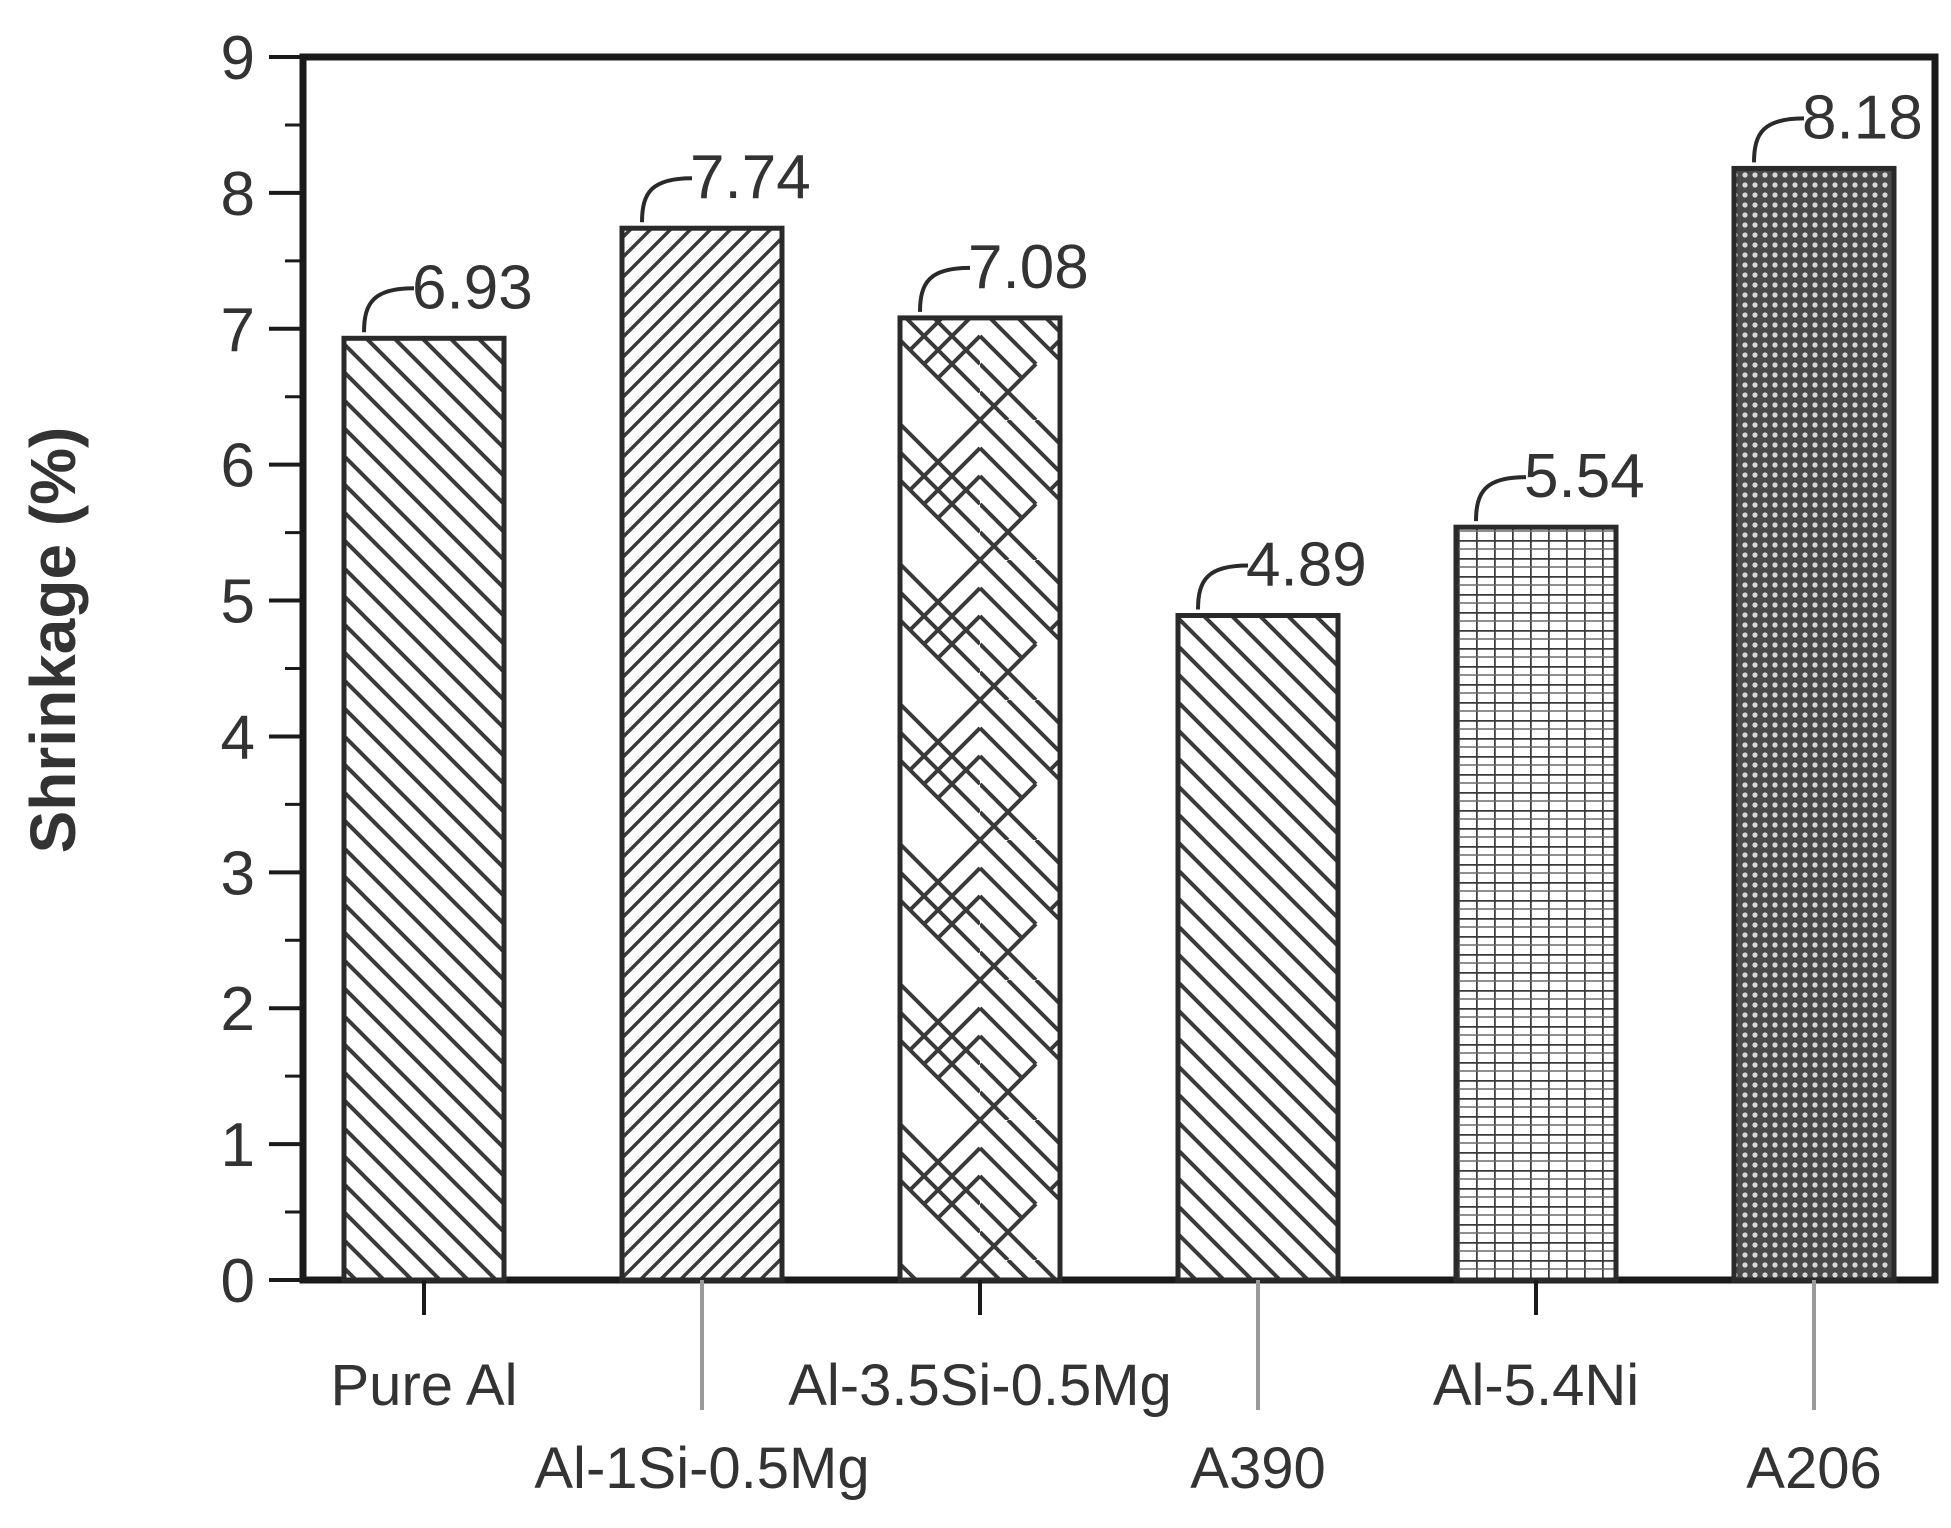  What do you see at coordinates (750, 177) in the screenshot?
I see `value-label: 7.74` at bounding box center [750, 177].